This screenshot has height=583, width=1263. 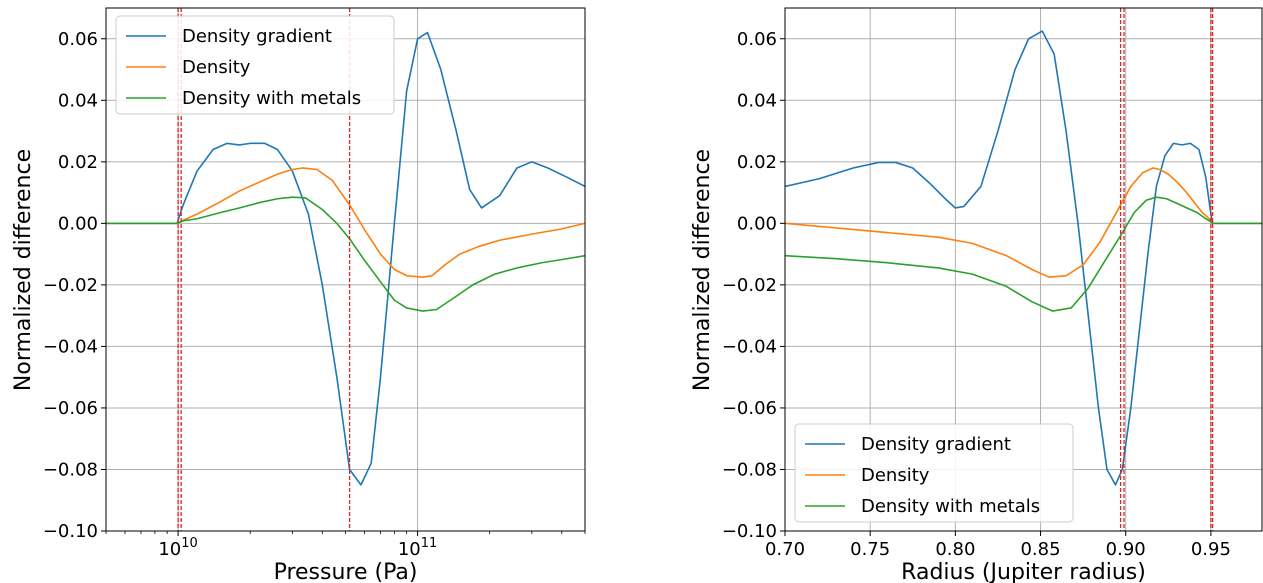 I want to click on x-tick-label: 0.95, so click(x=1211, y=549).